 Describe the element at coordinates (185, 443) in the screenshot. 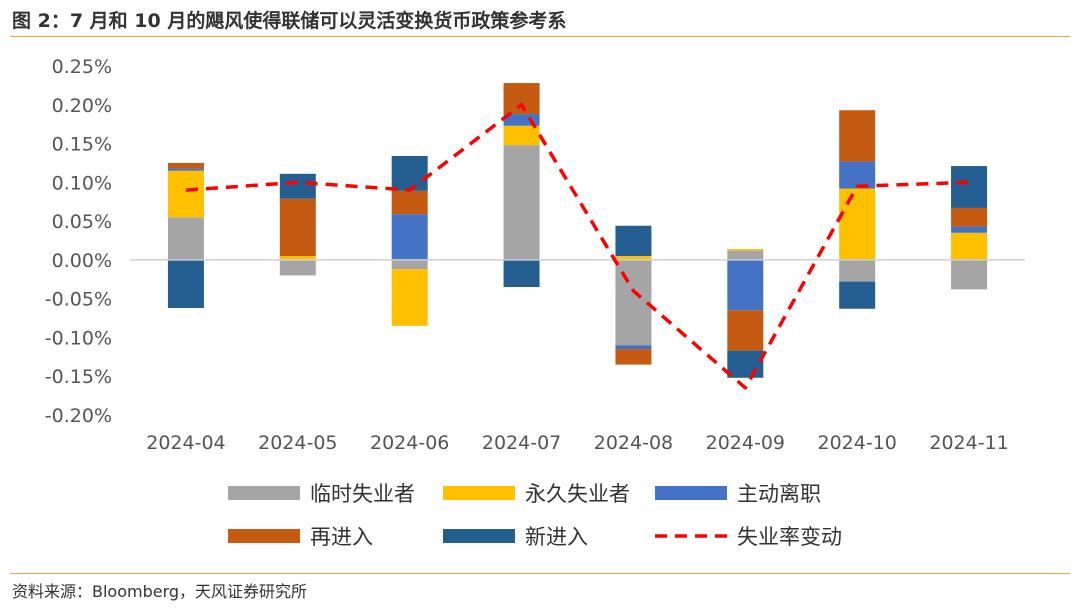

I see `x-tick-label: 2024-04` at that location.